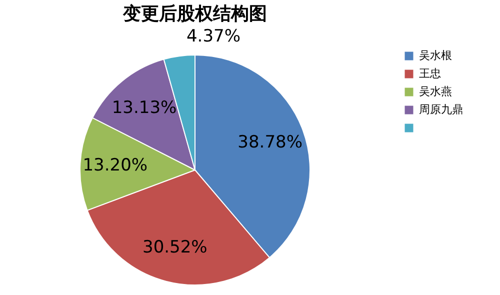 The height and width of the screenshot is (295, 500). Describe the element at coordinates (194, 13) in the screenshot. I see `chart-title: 变更后股权结构图` at that location.